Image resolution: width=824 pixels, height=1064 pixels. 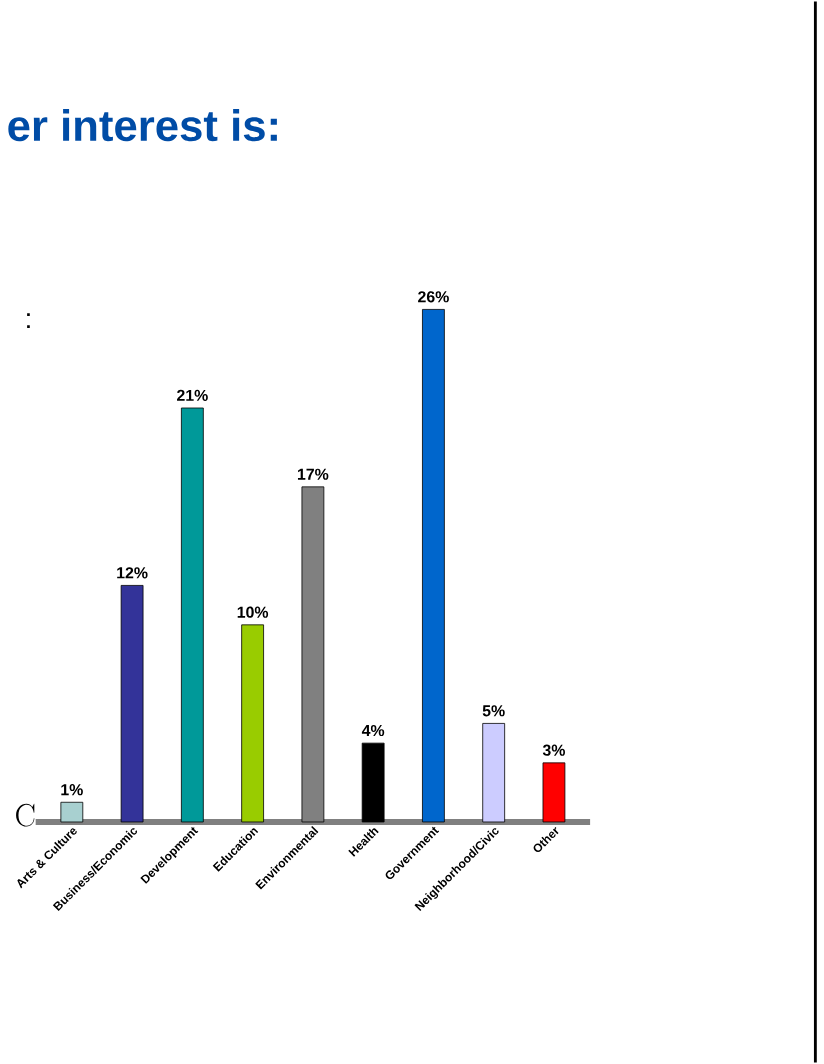 What do you see at coordinates (25, 815) in the screenshot?
I see `text: C` at bounding box center [25, 815].